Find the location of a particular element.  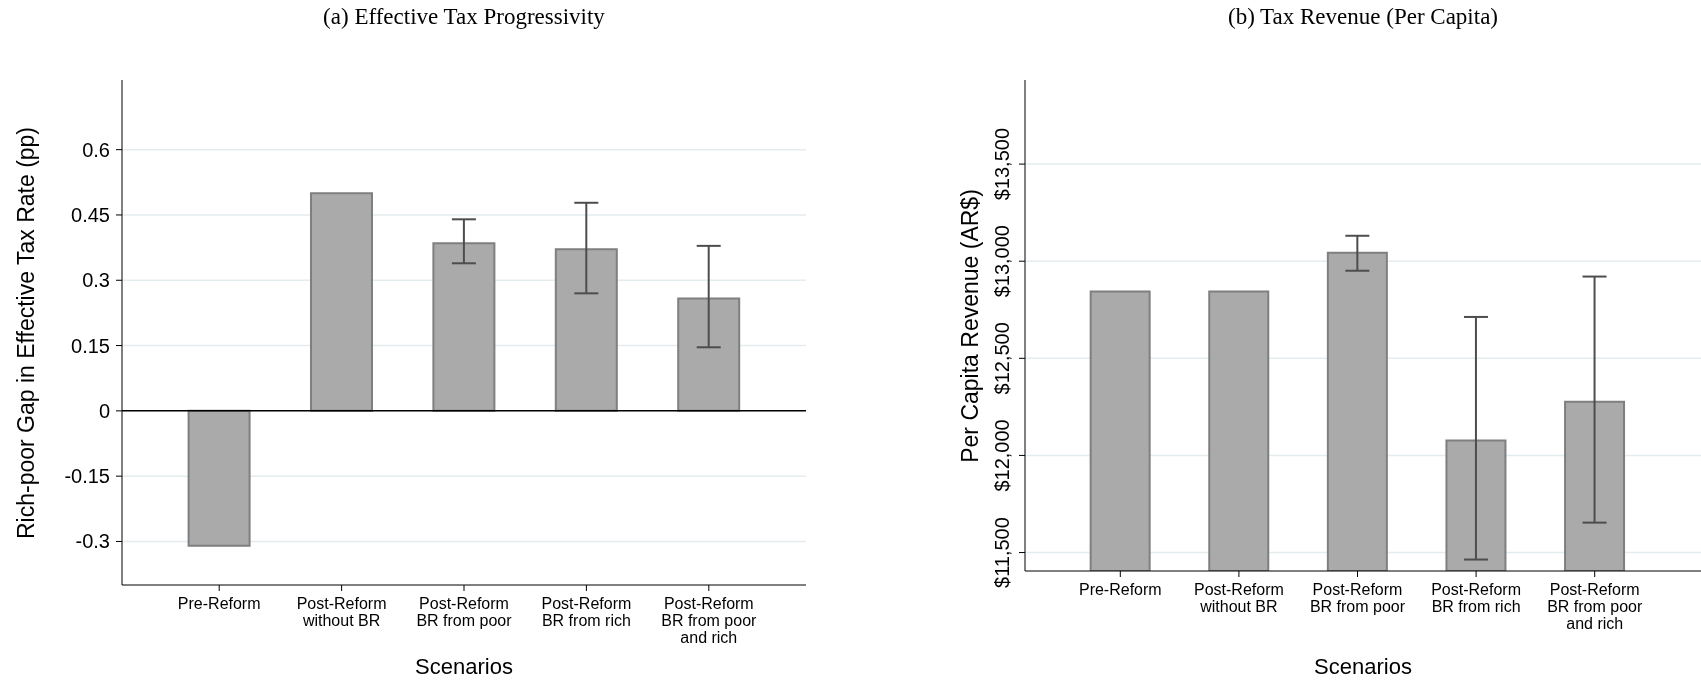

y-tick-label: 0 is located at coordinates (104, 410).